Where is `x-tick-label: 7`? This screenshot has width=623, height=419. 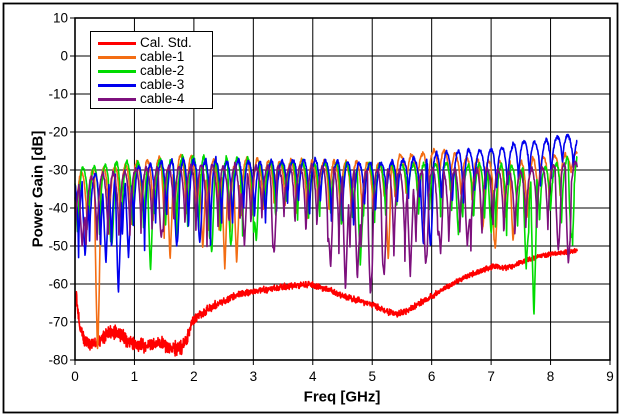
x-tick-label: 7 is located at coordinates (491, 376).